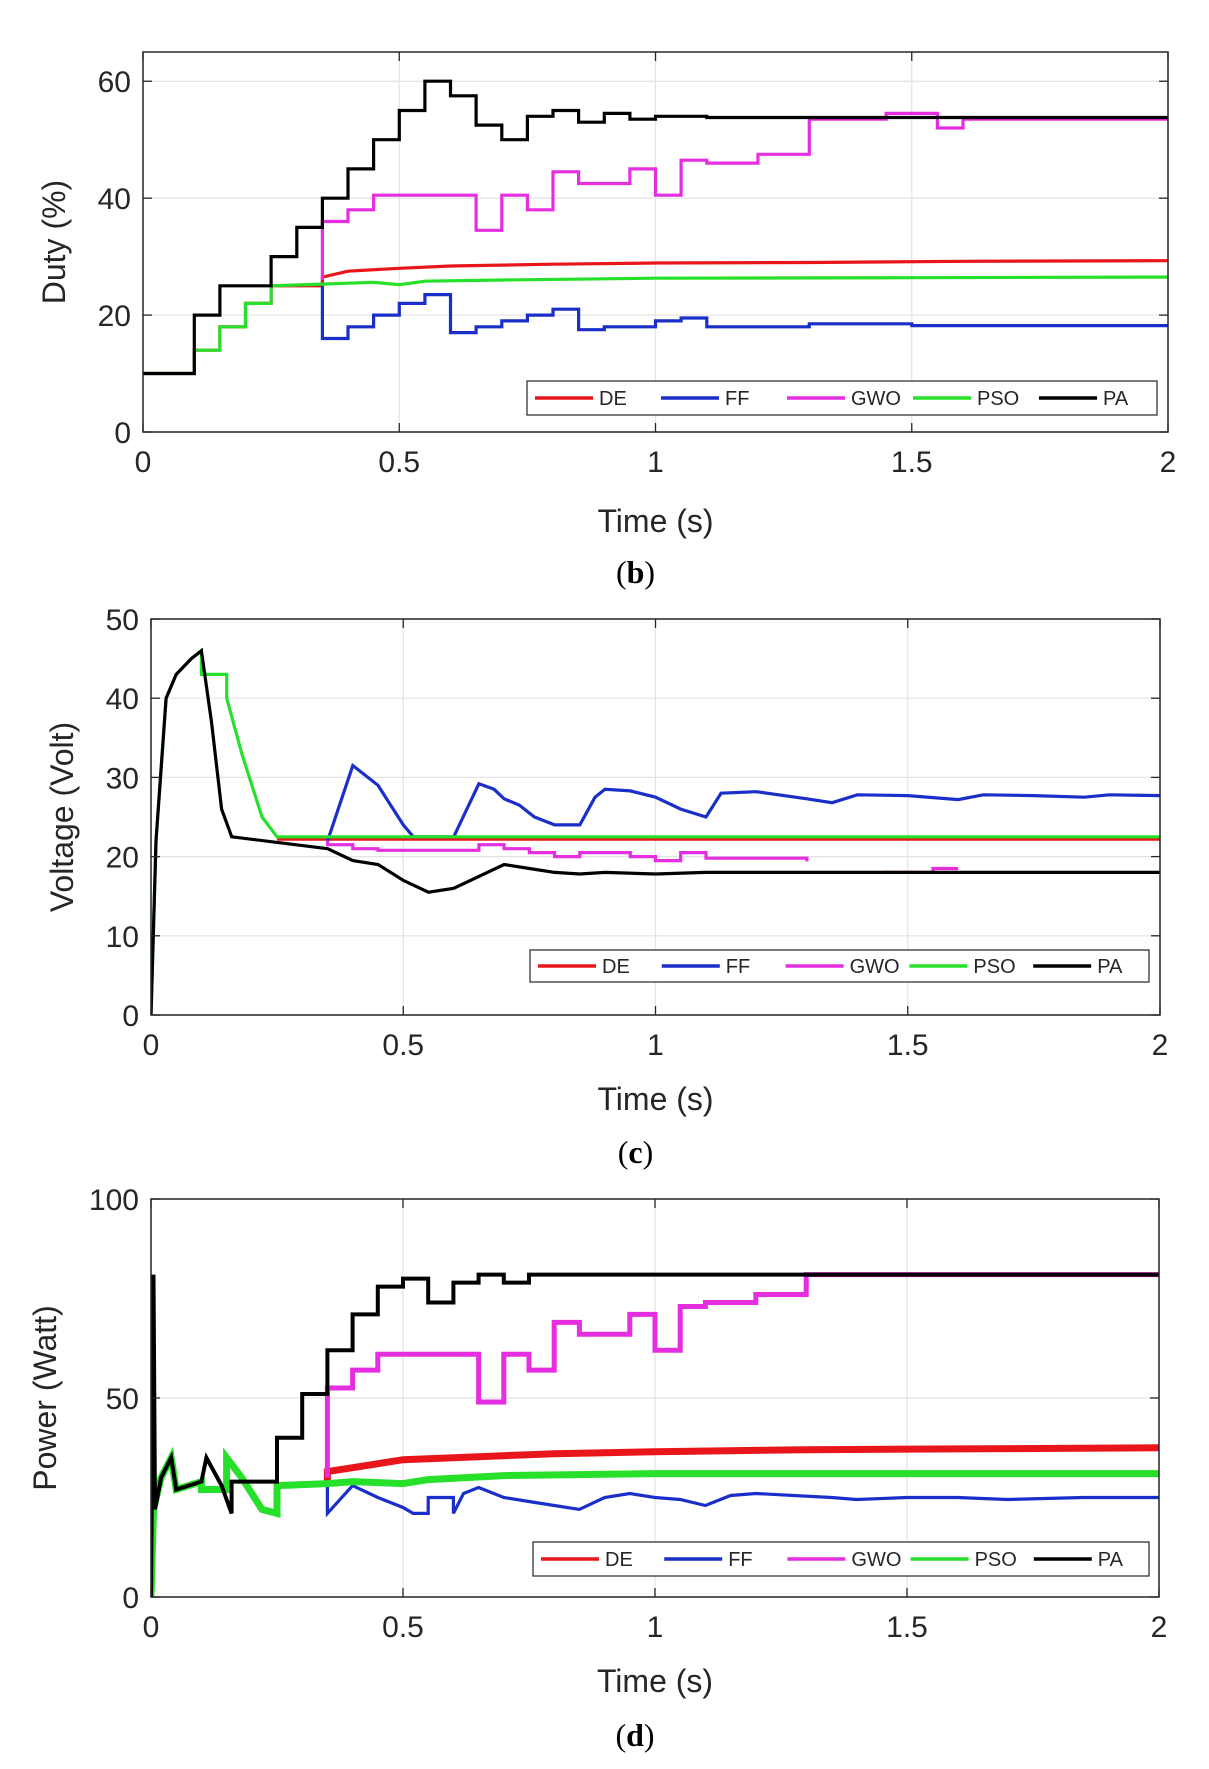 The image size is (1209, 1769). I want to click on series-group, so click(655, 227).